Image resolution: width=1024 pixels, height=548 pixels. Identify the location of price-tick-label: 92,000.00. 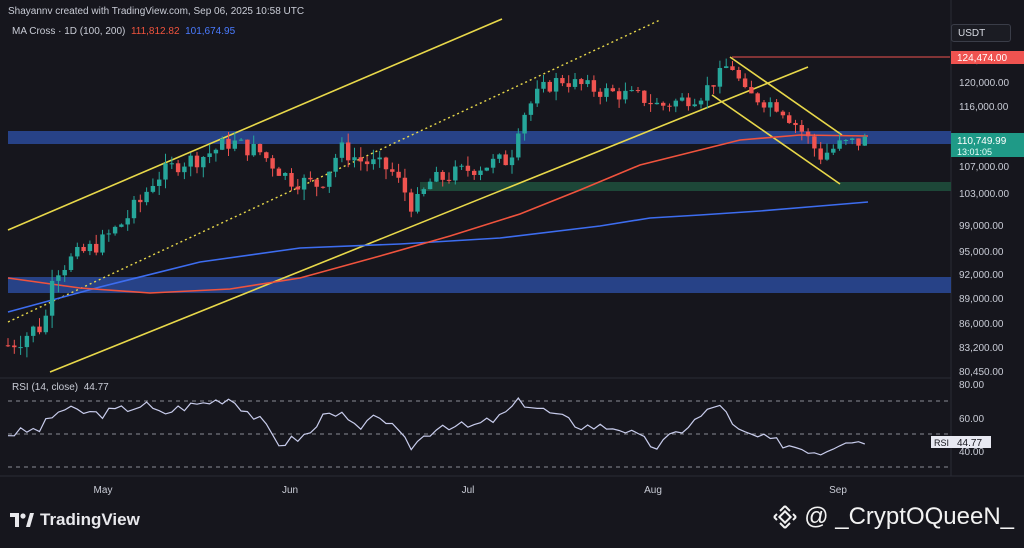
(981, 275).